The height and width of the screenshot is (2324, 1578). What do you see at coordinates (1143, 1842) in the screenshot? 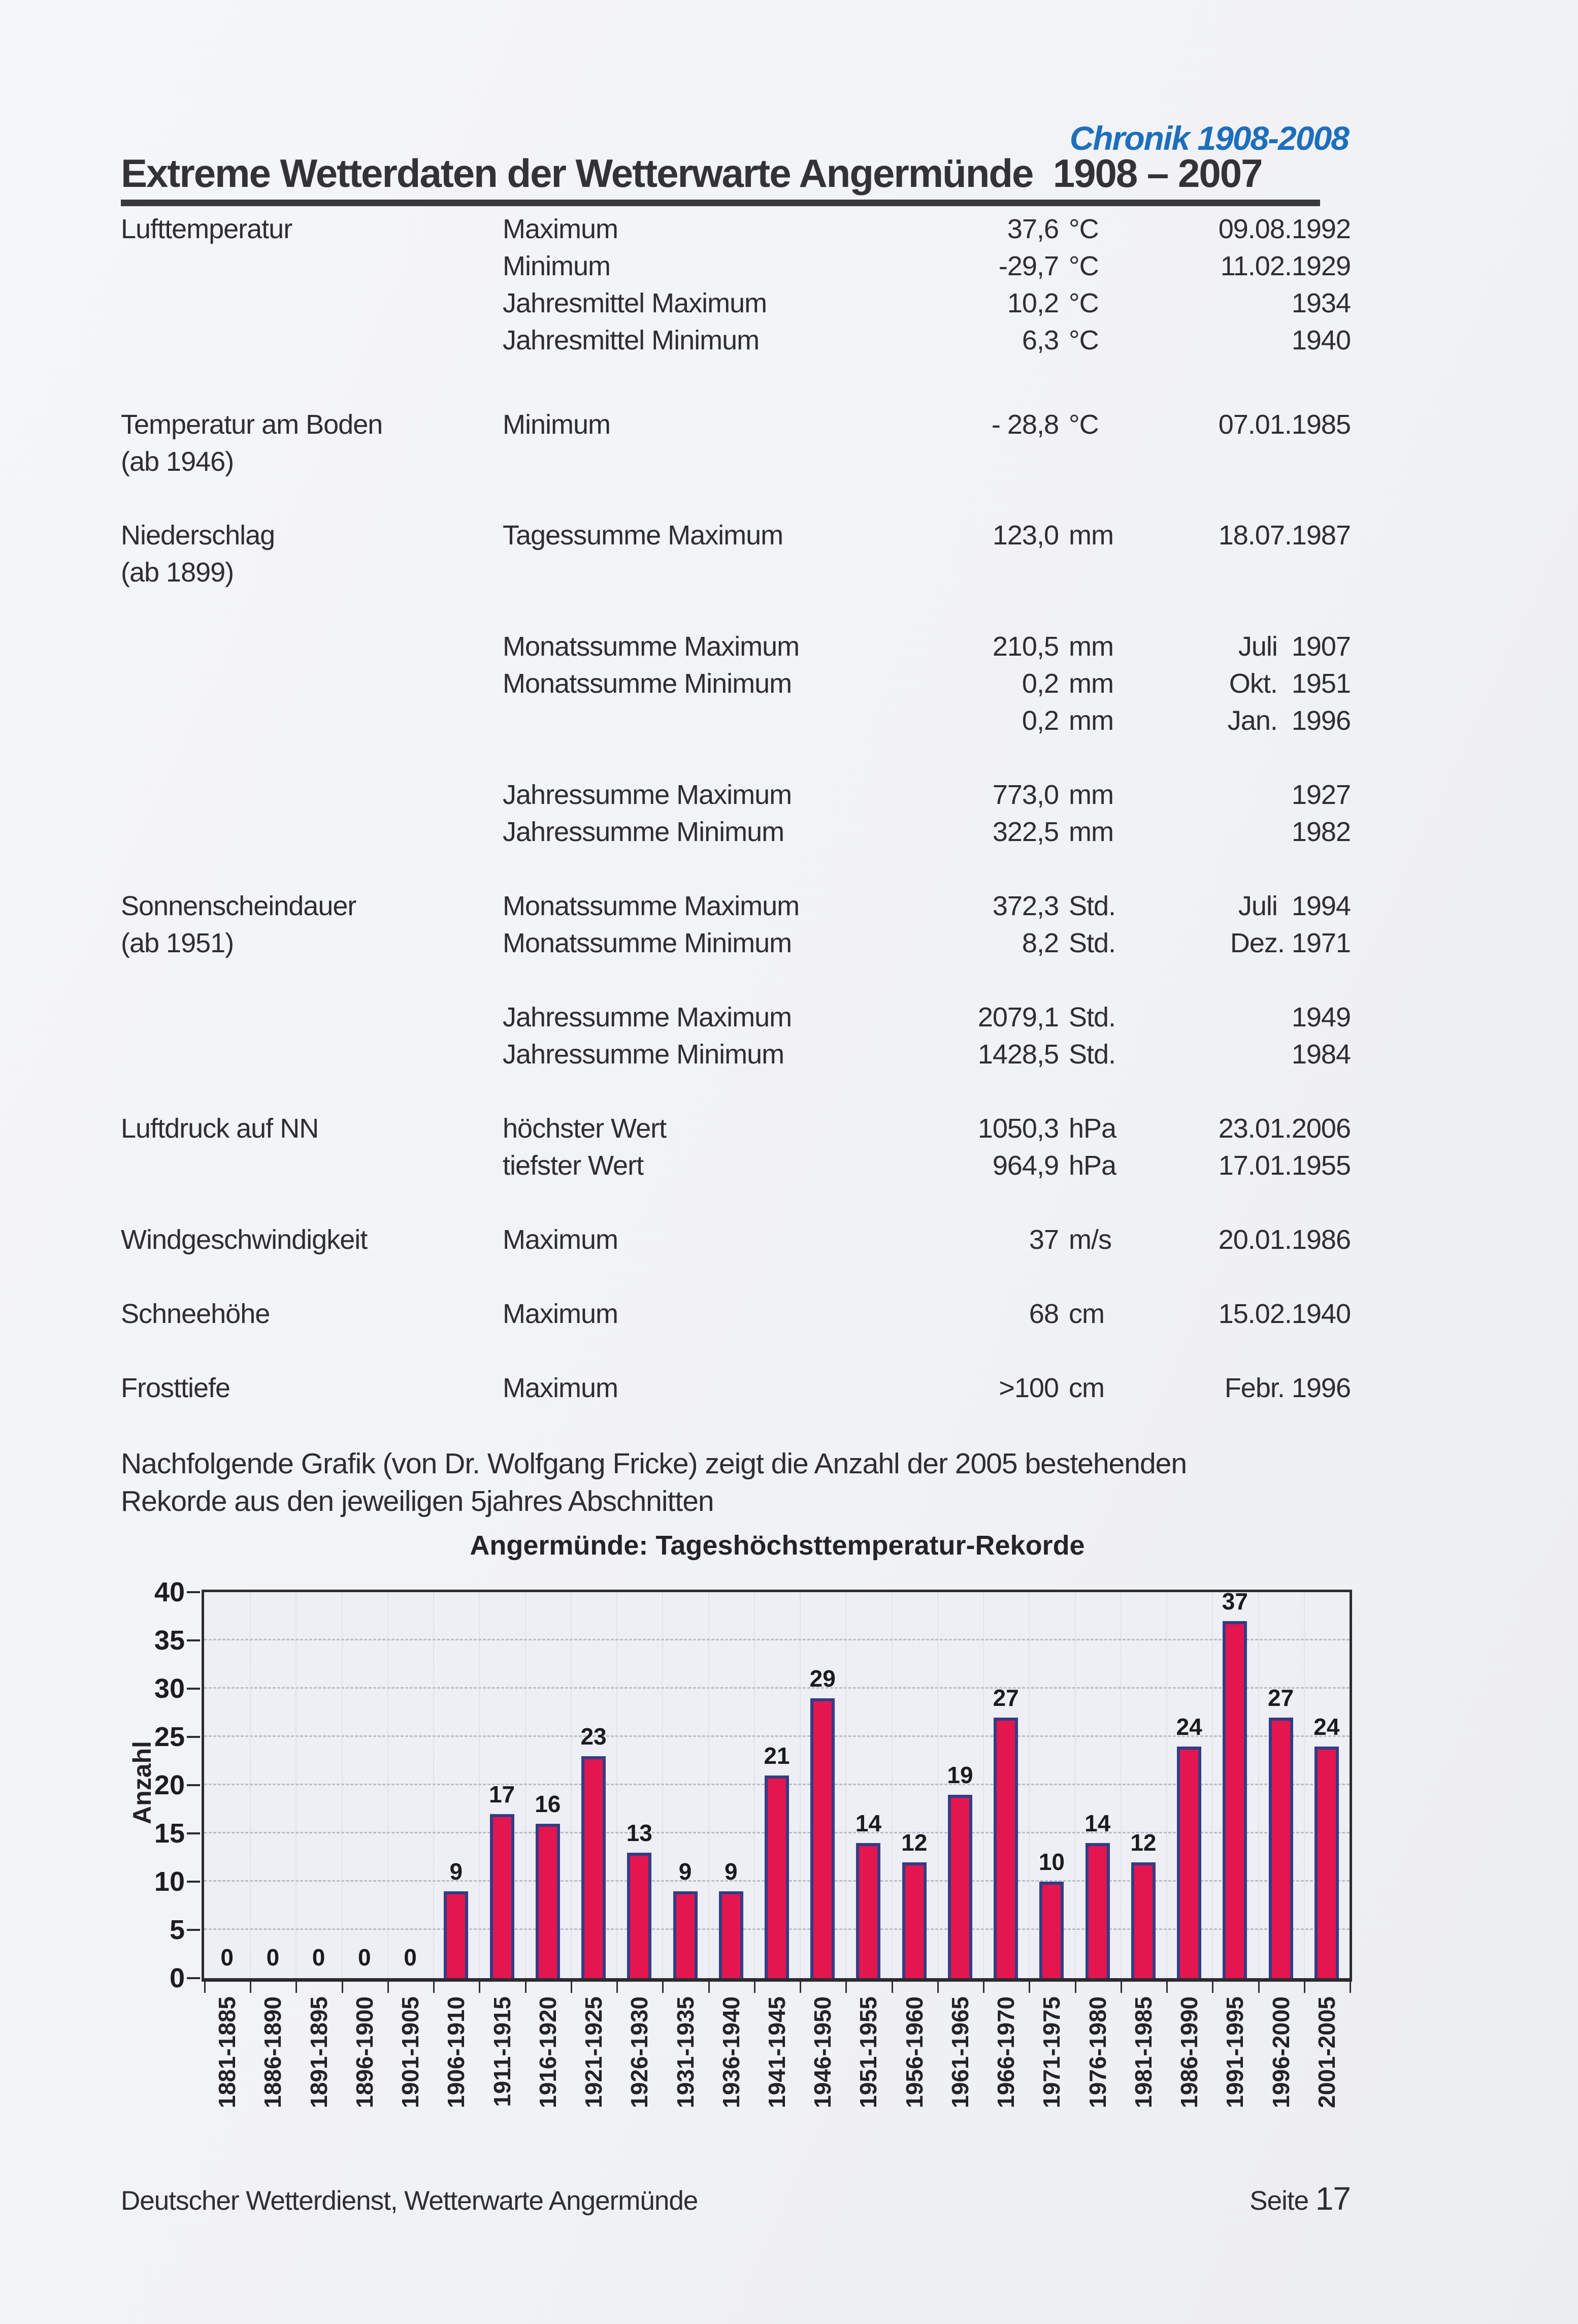
I see `bar-value-label: 12` at bounding box center [1143, 1842].